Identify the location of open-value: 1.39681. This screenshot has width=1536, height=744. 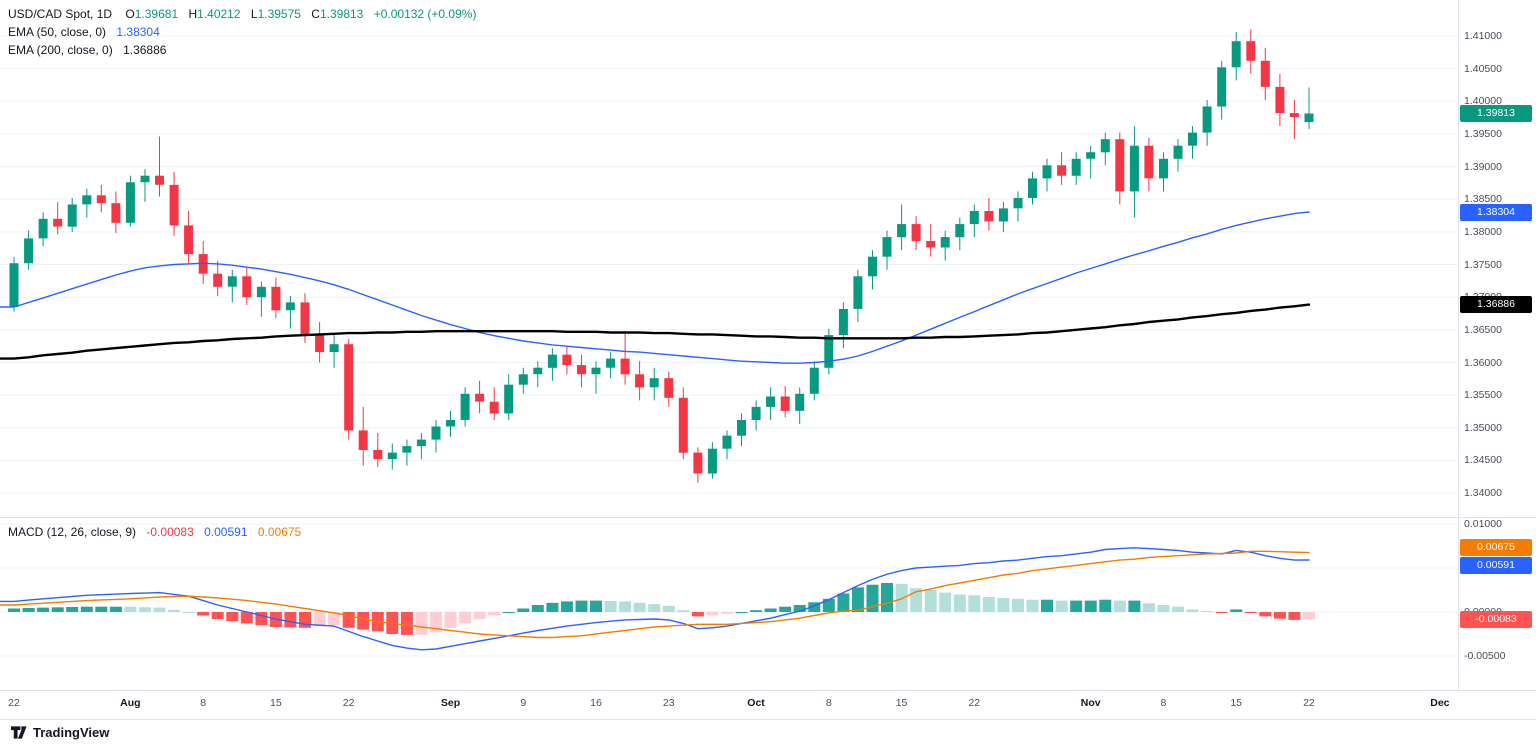
(156, 14).